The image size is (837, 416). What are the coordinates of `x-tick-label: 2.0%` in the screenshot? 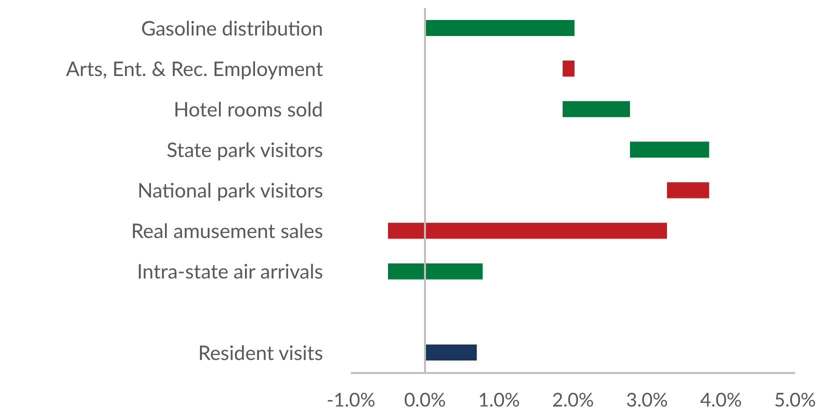 It's located at (573, 400).